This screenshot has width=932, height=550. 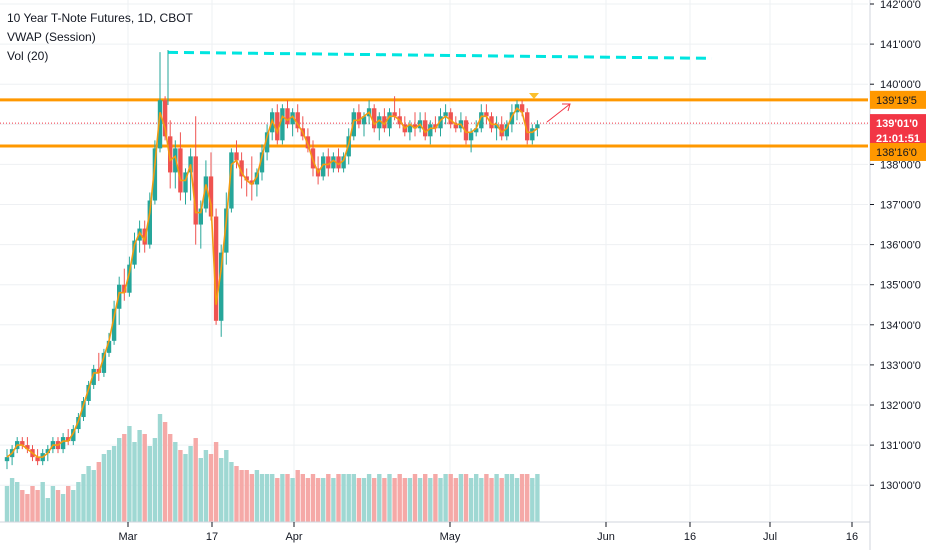 I want to click on price-badge-label: 21:01:51, so click(x=898, y=139).